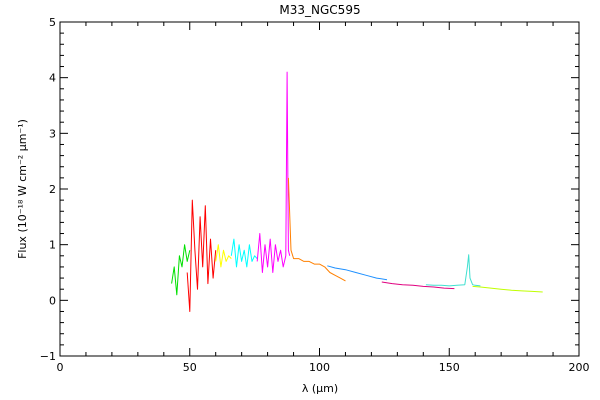 Image resolution: width=600 pixels, height=400 pixels. What do you see at coordinates (22, 189) in the screenshot?
I see `y-axis-label: Flux (10⁻¹⁸ W cm⁻² μm⁻¹)` at bounding box center [22, 189].